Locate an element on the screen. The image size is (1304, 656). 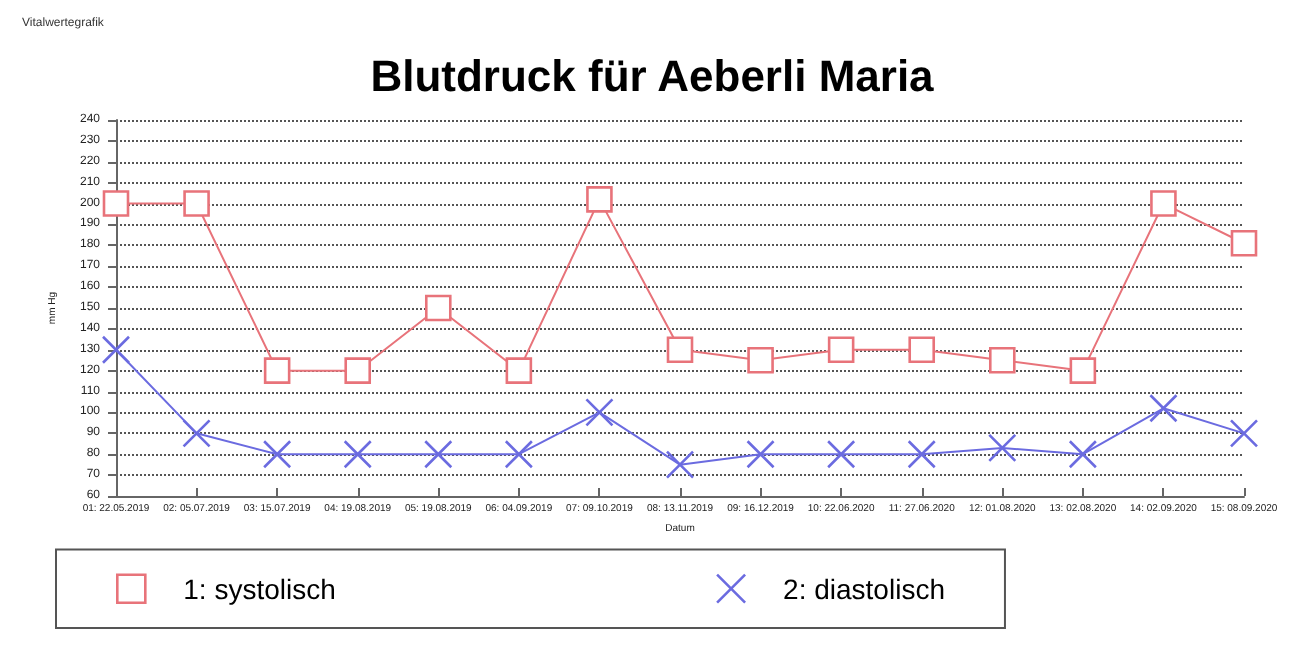
legend-label: 2: diastolisch is located at coordinates (864, 588).